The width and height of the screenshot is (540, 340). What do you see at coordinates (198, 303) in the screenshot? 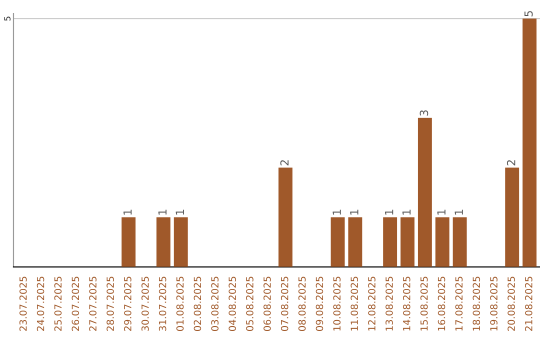
I see `x-tick-label: 02.08.2025` at bounding box center [198, 303].